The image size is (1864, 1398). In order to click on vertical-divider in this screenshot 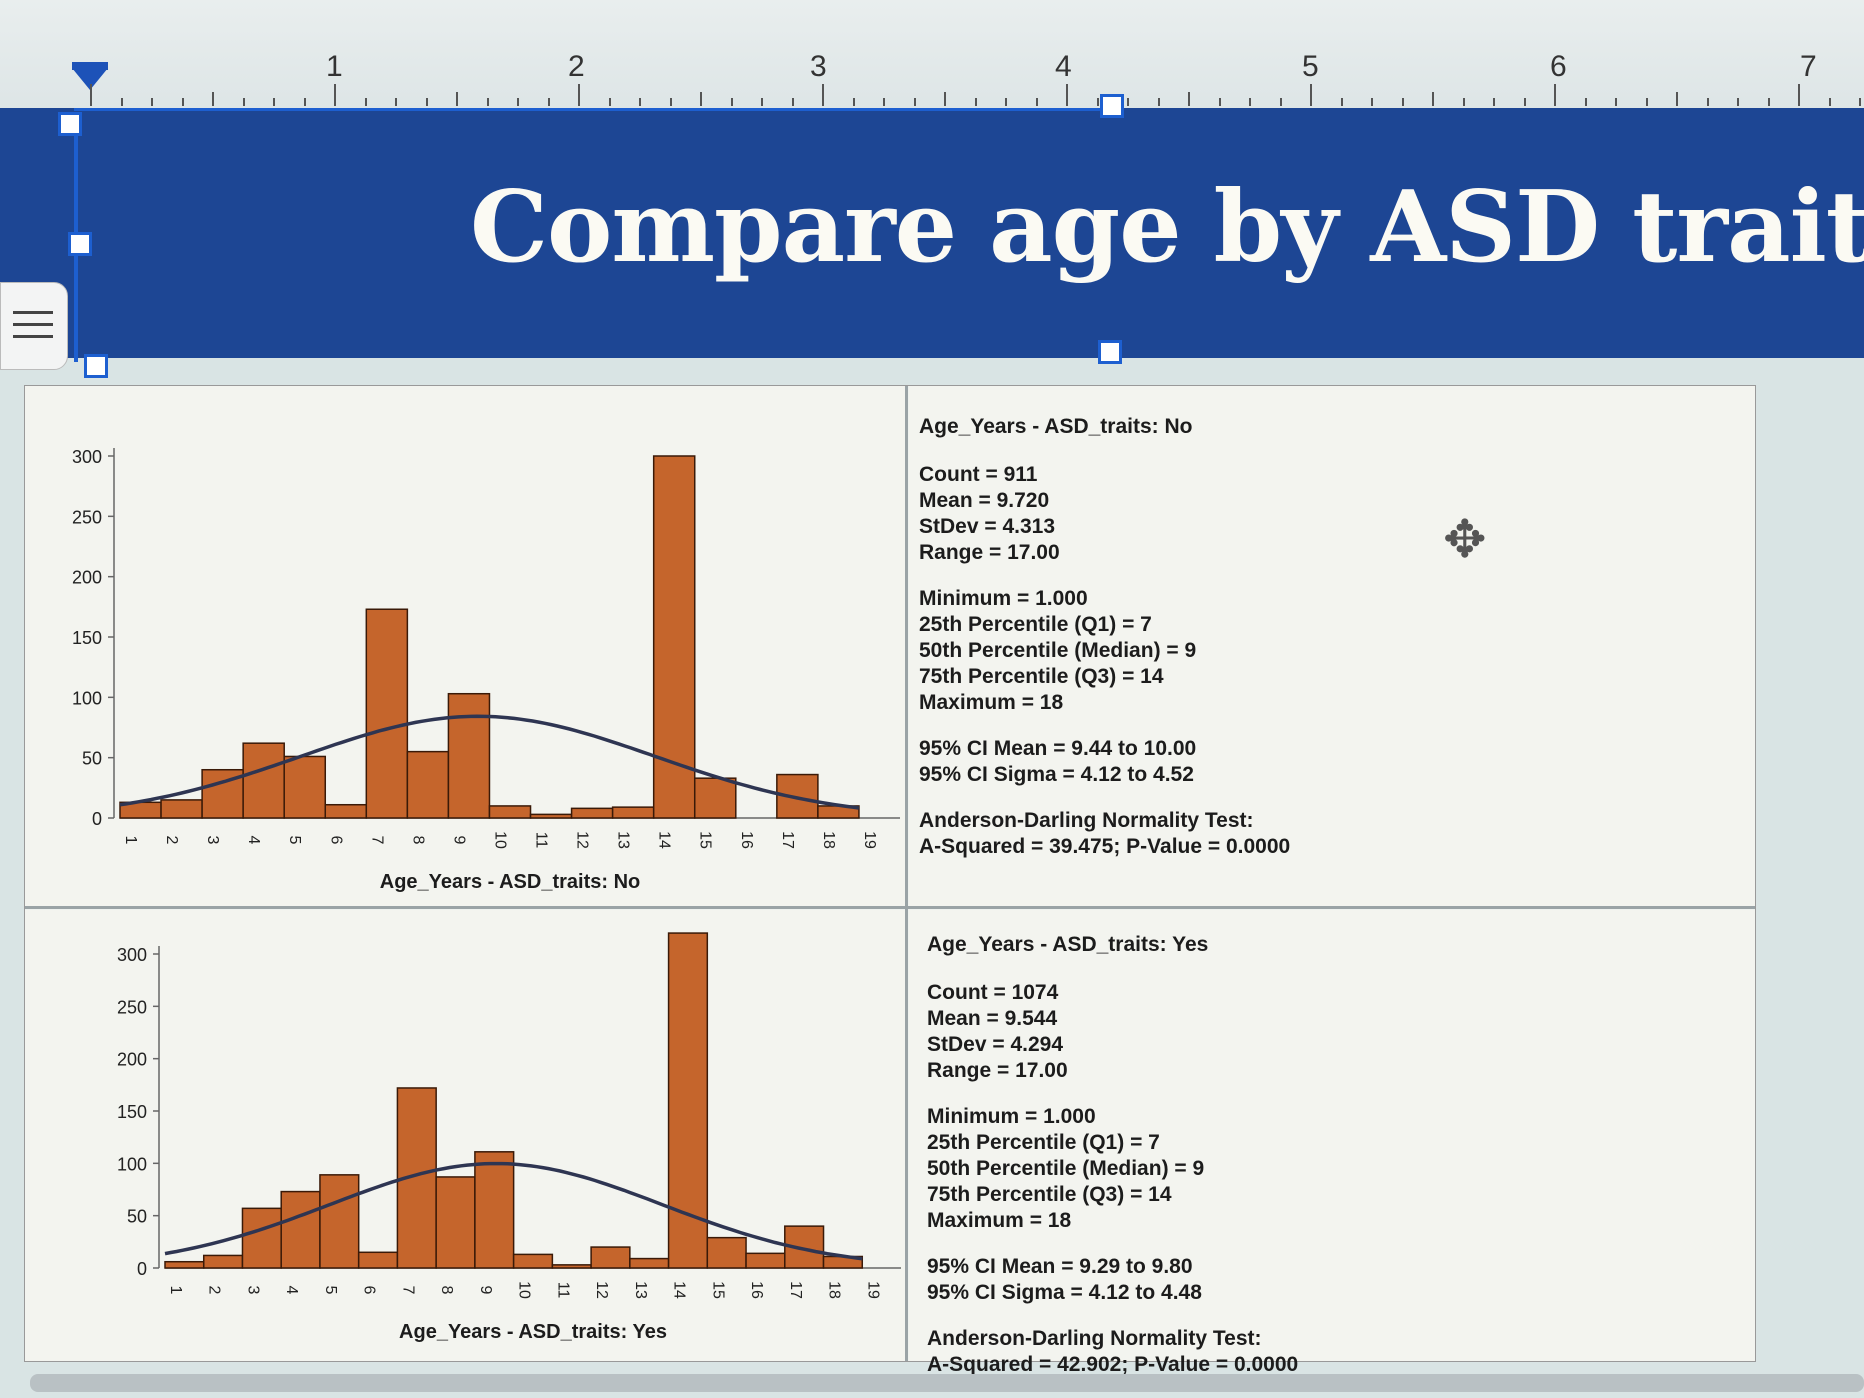, I will do `click(906, 873)`.